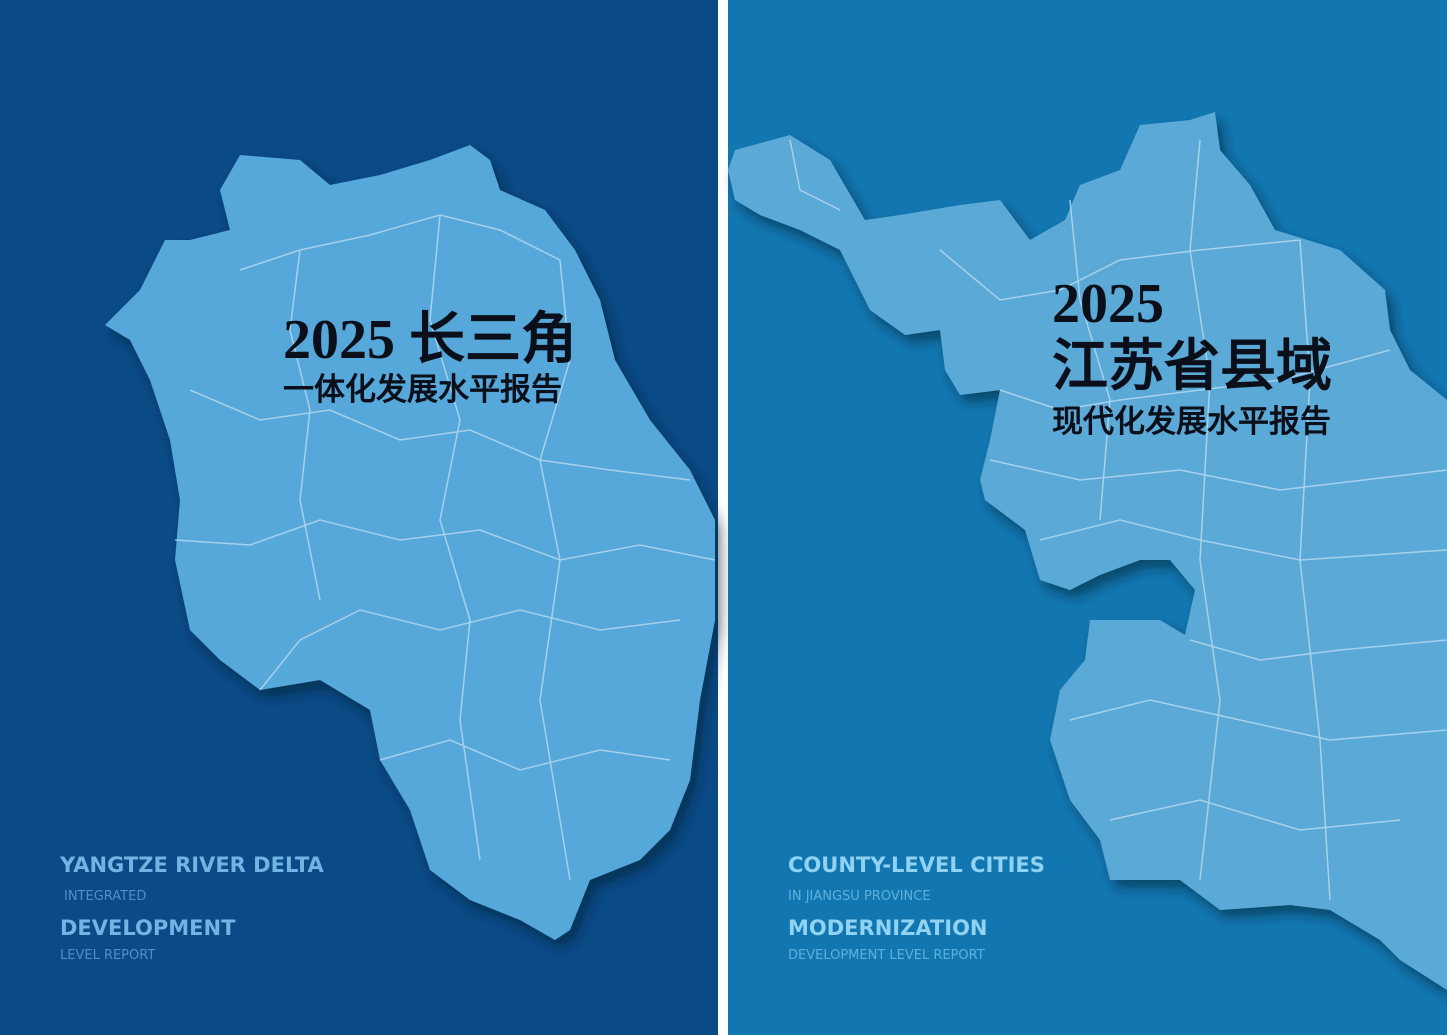 The width and height of the screenshot is (1447, 1035). I want to click on english-line: COUNTY-LEVEL CITIES, so click(916, 865).